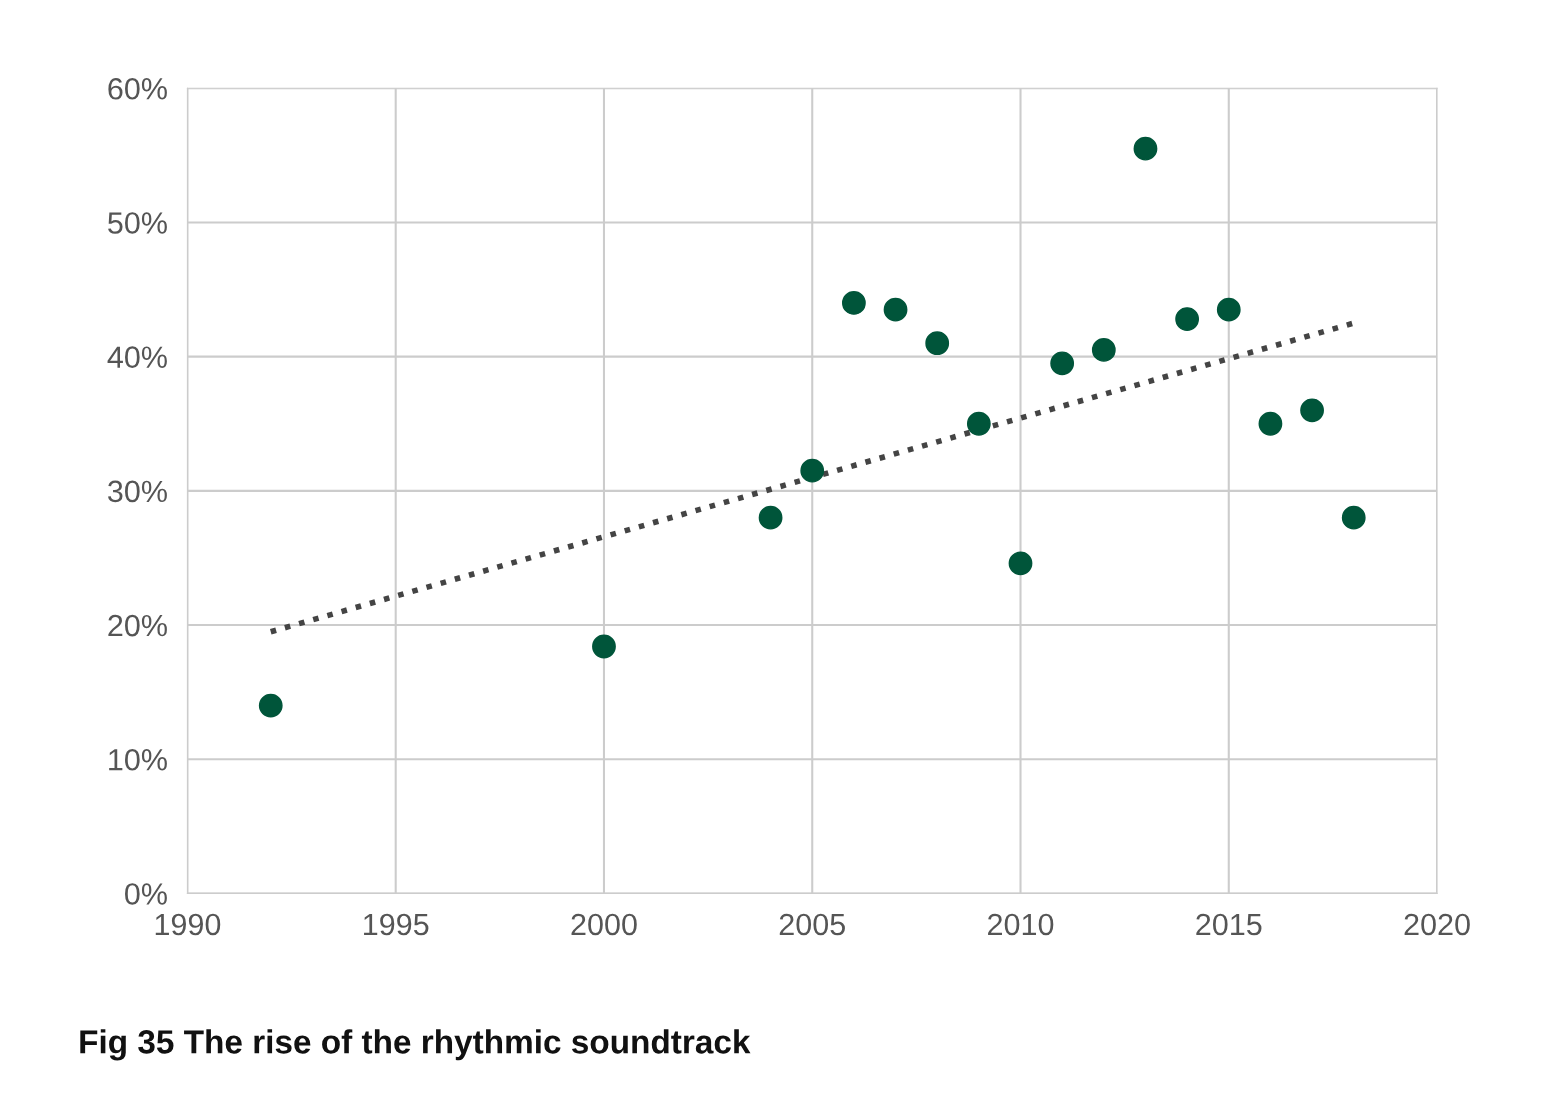 The image size is (1562, 1103). I want to click on x-tick-label: 2020, so click(1437, 924).